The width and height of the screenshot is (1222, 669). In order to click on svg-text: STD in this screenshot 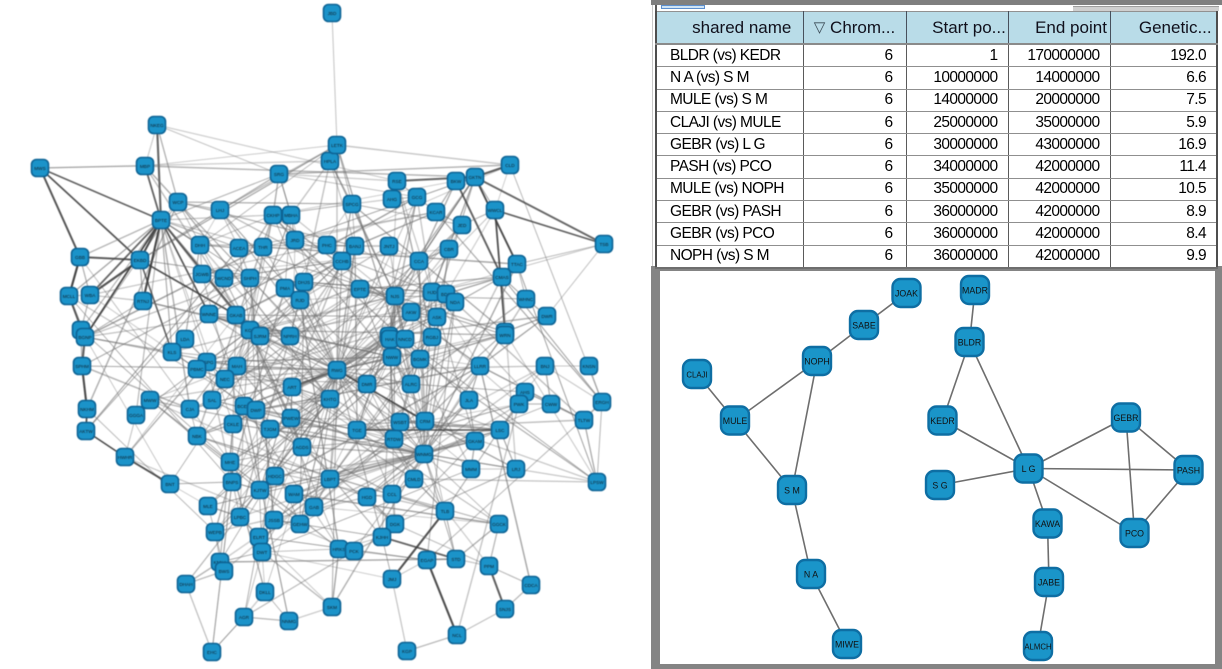, I will do `click(456, 559)`.